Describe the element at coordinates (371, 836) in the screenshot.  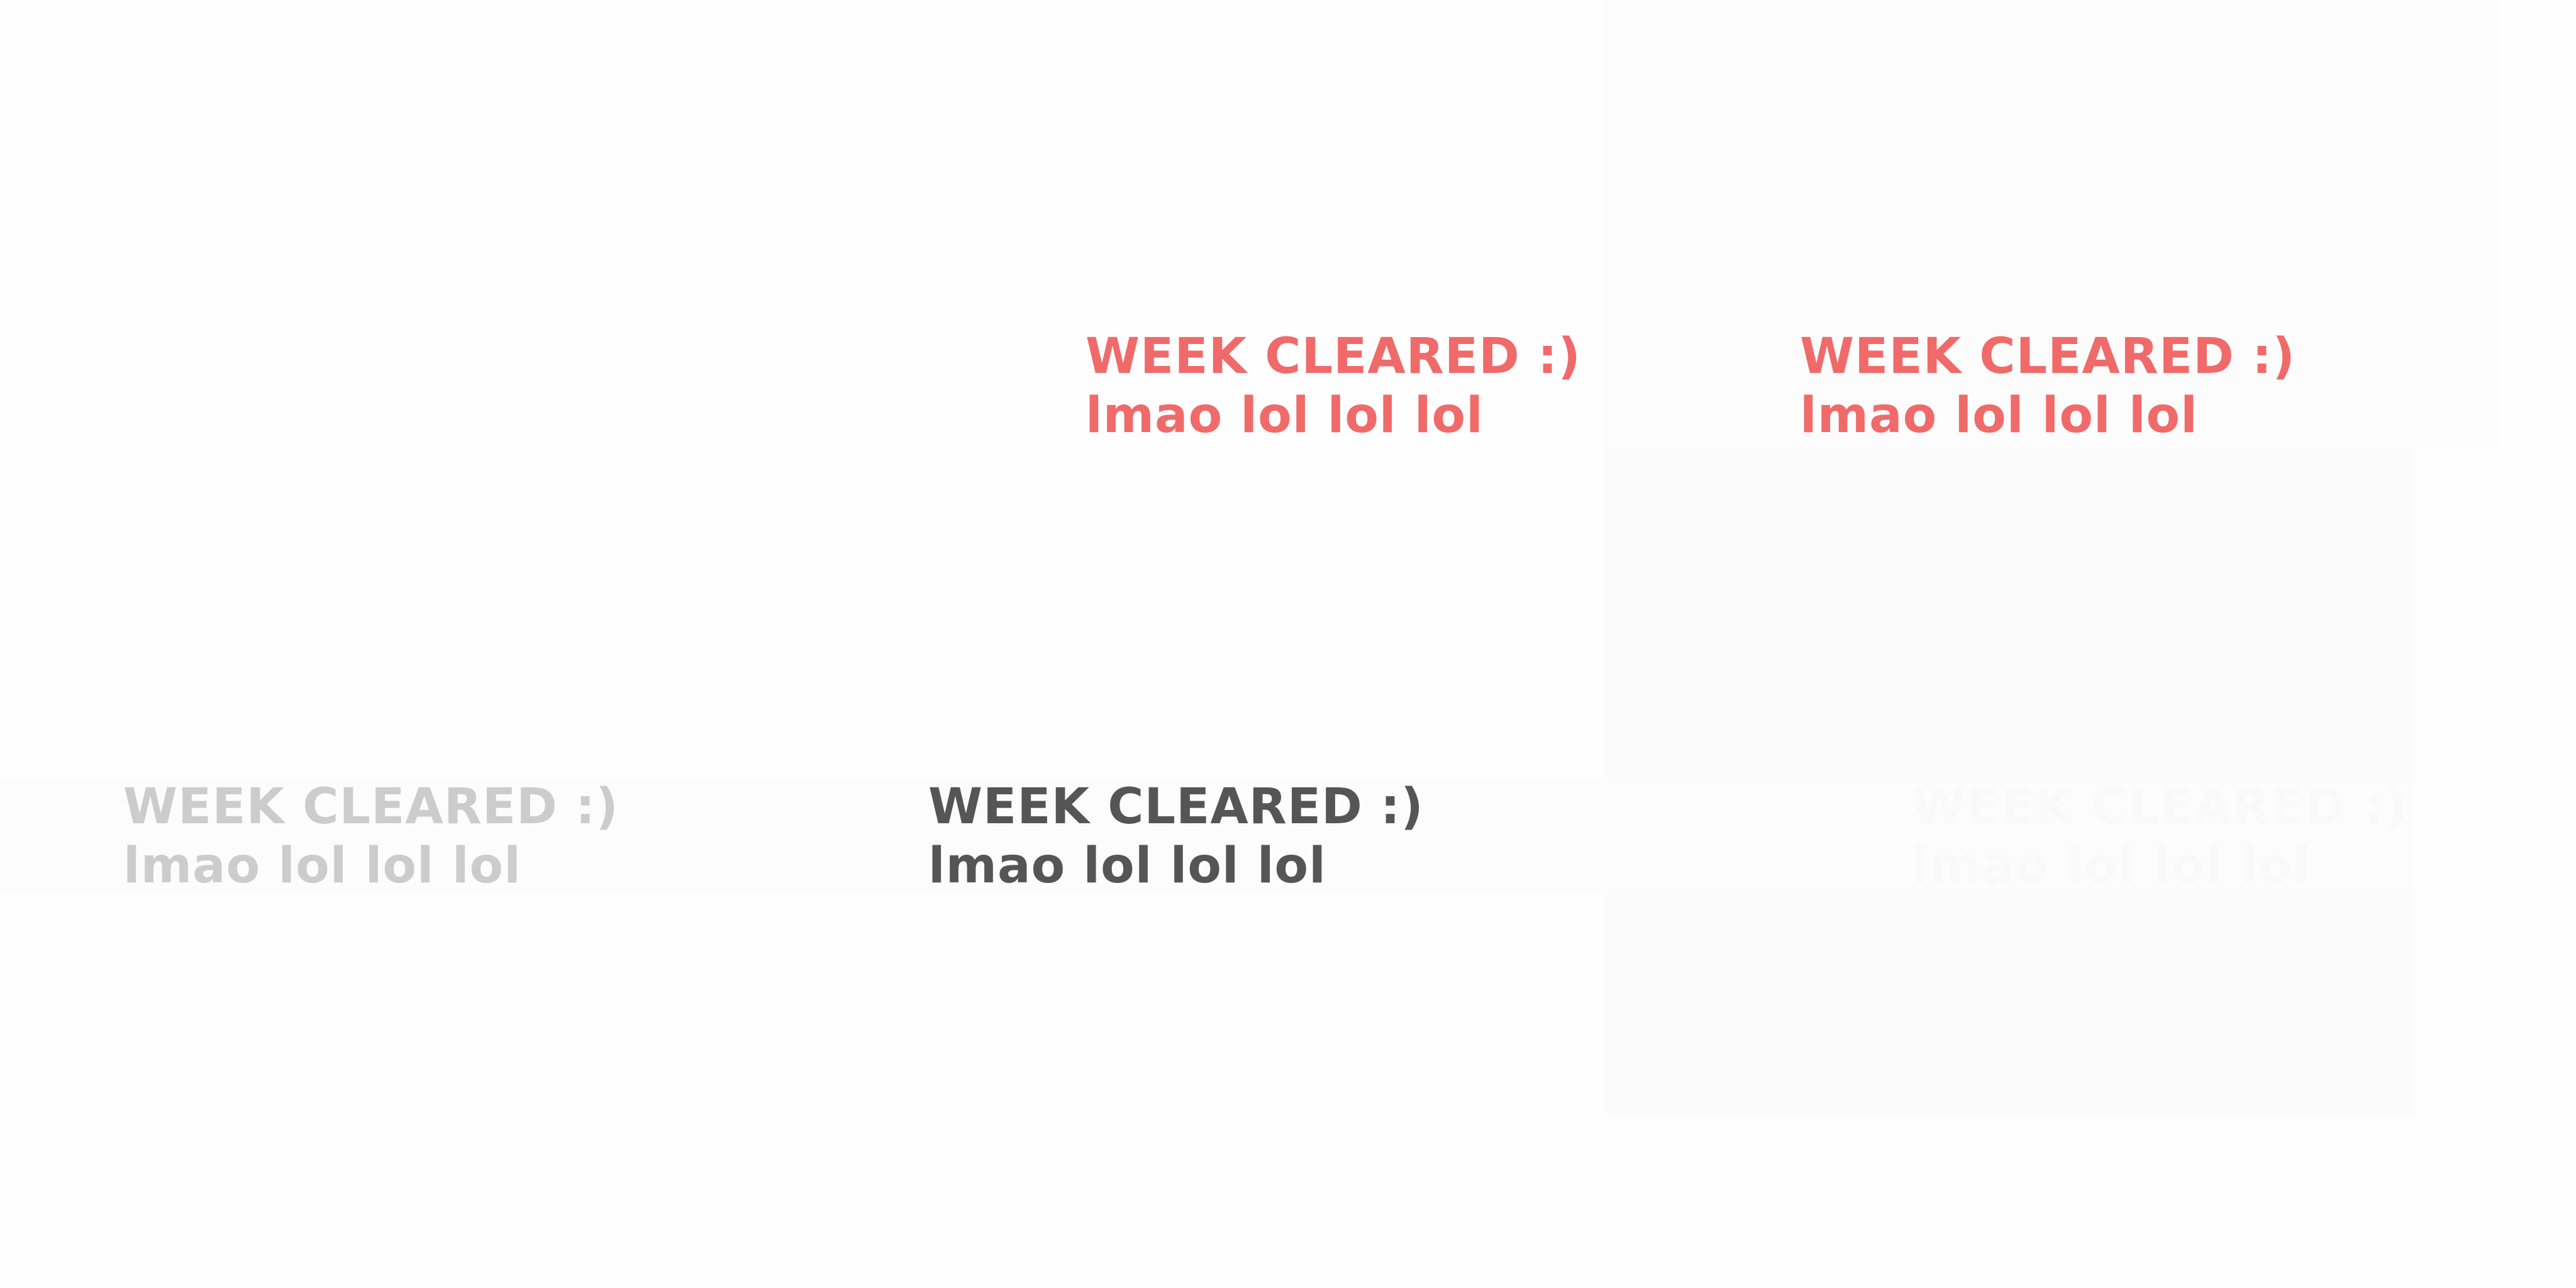
I see `week-cleared-label-faded: WEEK CLEARED :) lmao lol lol lol` at that location.